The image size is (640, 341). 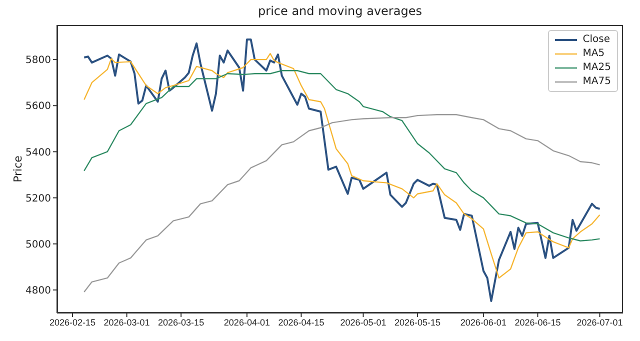 What do you see at coordinates (38, 152) in the screenshot?
I see `y-tick-label: 5400` at bounding box center [38, 152].